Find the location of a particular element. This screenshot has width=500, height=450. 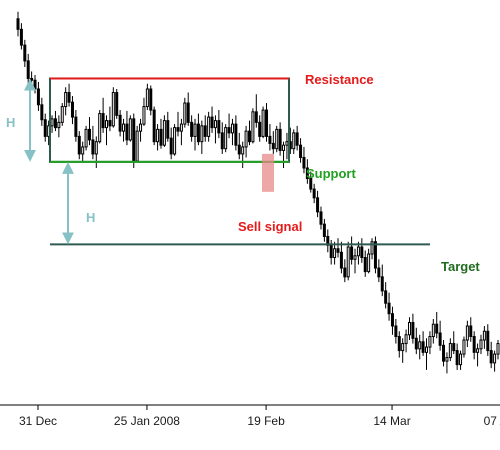

height-label-2: H is located at coordinates (91, 217).